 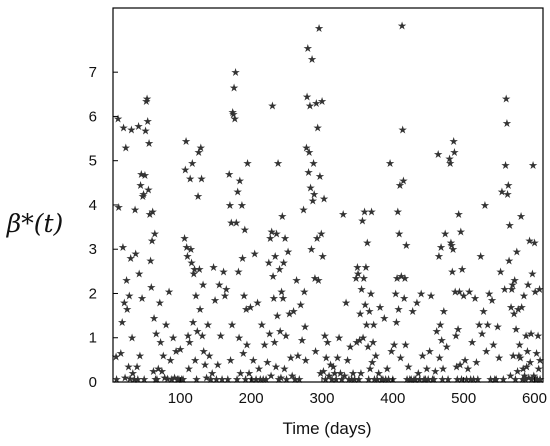 I want to click on y-tick-label: 3, so click(x=93, y=249).